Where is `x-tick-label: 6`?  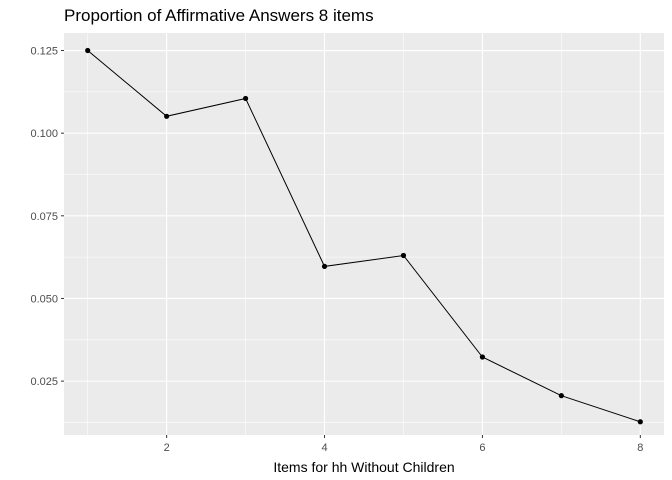
x-tick-label: 6 is located at coordinates (482, 448).